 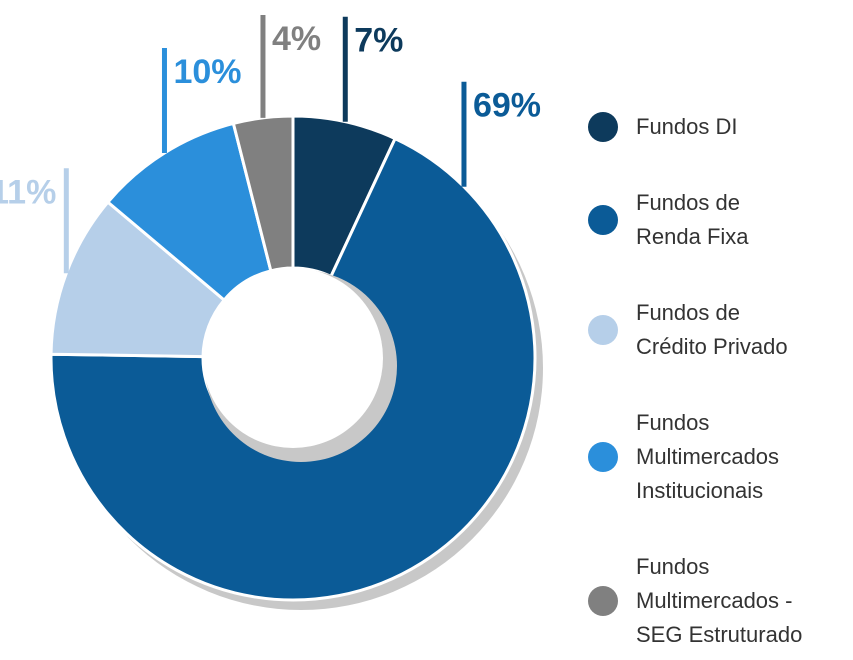 What do you see at coordinates (378, 41) in the screenshot?
I see `value-label: 7%` at bounding box center [378, 41].